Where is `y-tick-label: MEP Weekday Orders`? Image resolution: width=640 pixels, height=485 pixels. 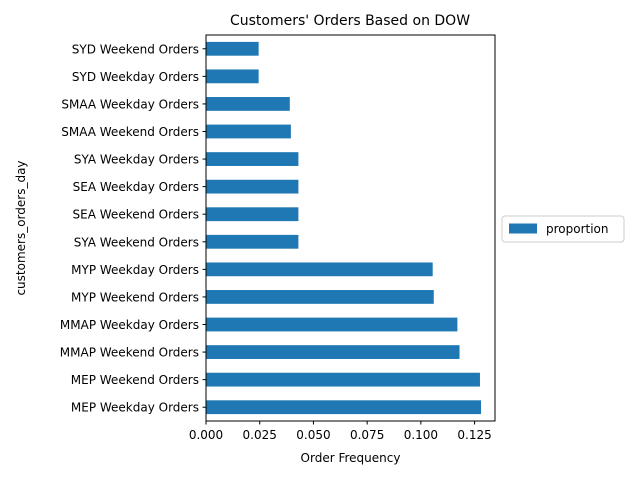
y-tick-label: MEP Weekday Orders is located at coordinates (135, 408).